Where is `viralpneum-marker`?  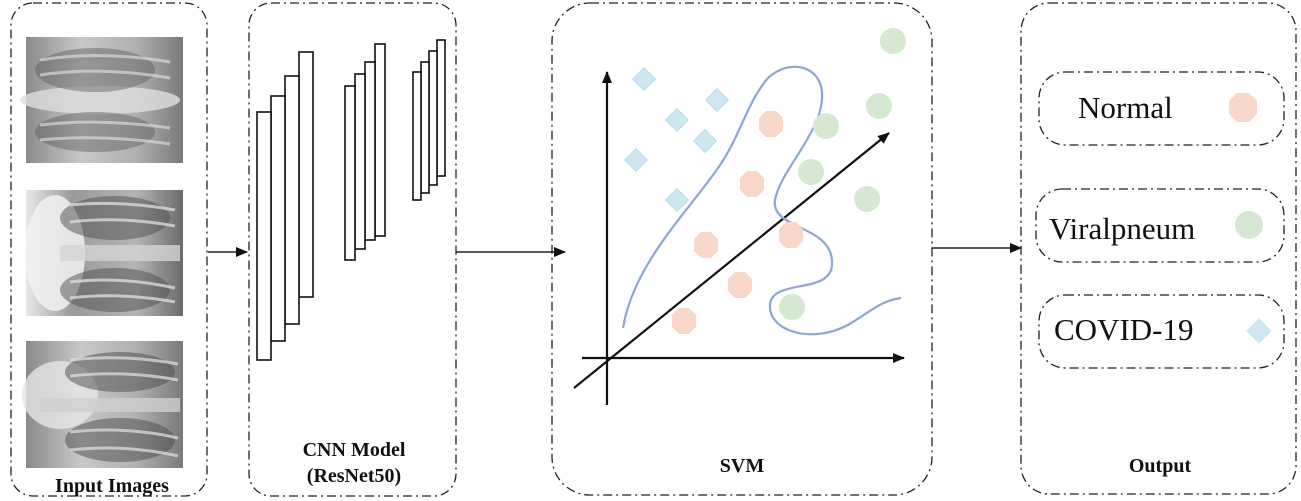
viralpneum-marker is located at coordinates (842, 174).